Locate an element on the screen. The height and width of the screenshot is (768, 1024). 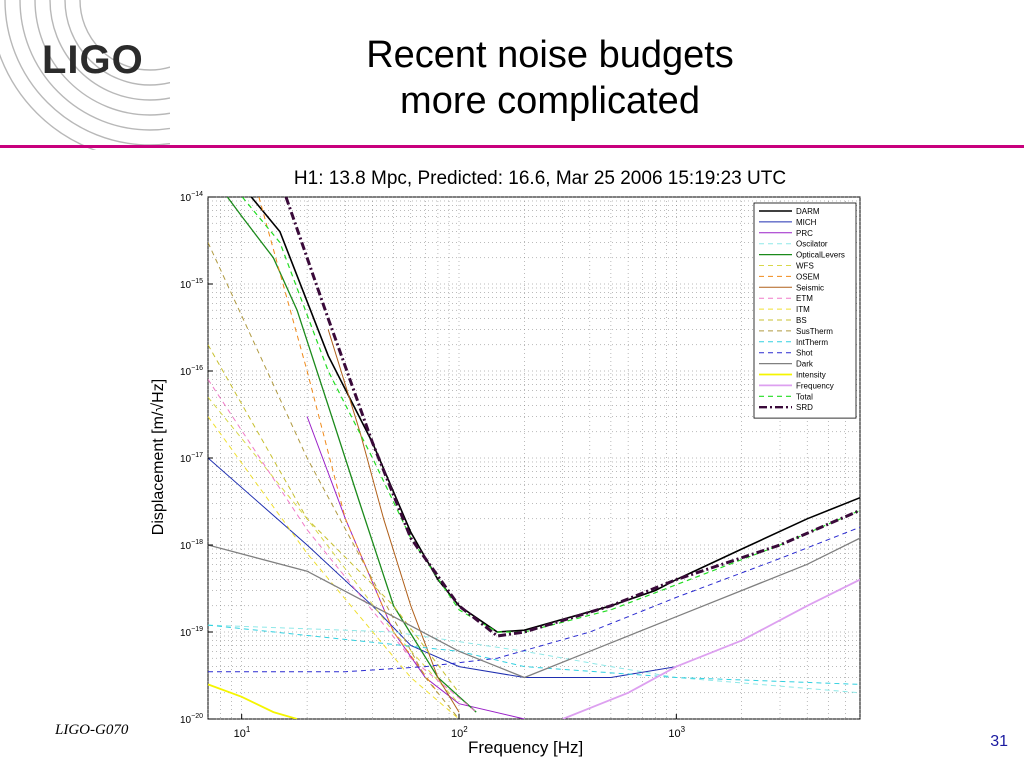
series-line-shot is located at coordinates (534, 599).